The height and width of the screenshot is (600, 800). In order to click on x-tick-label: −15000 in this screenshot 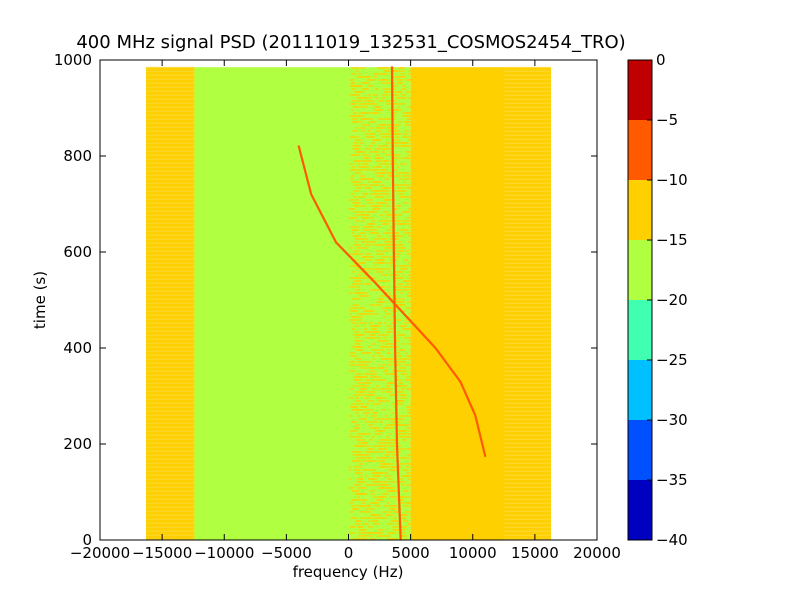, I will do `click(162, 553)`.